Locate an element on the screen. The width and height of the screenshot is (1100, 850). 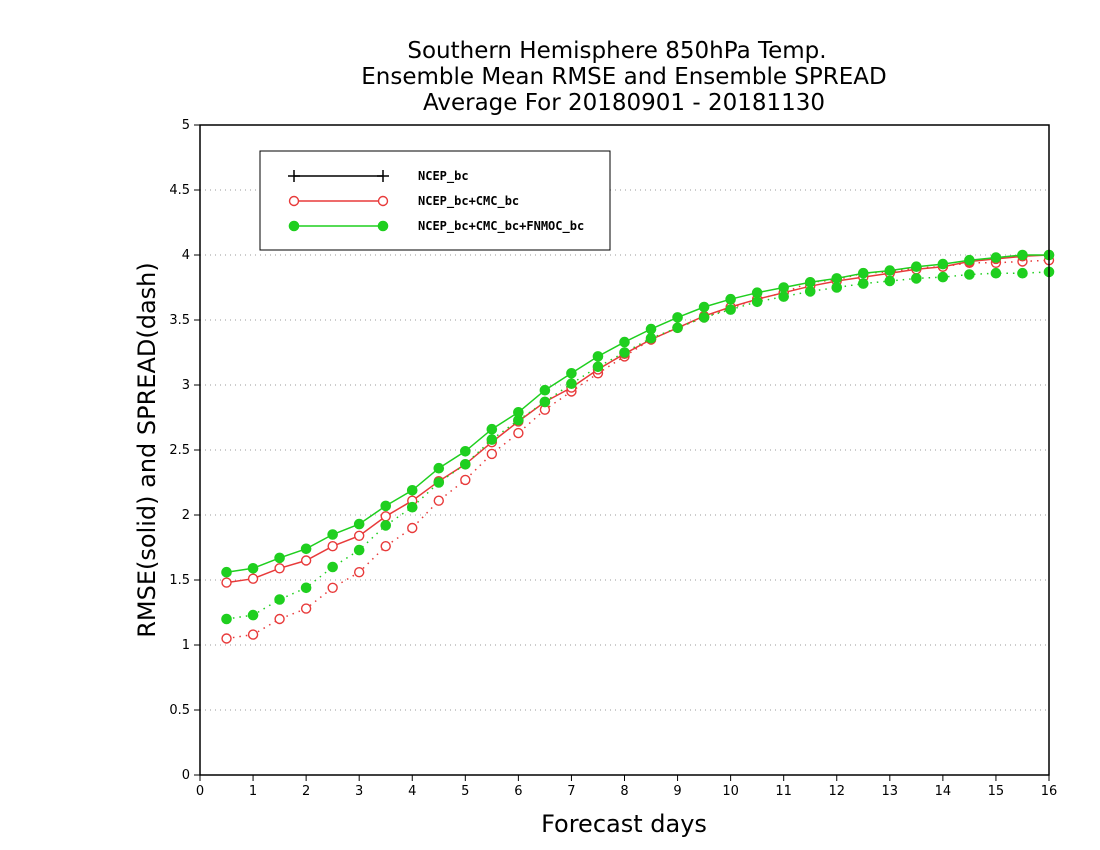
y-axis-title: RMSE(solid) and SPREAD(dash) is located at coordinates (147, 450).